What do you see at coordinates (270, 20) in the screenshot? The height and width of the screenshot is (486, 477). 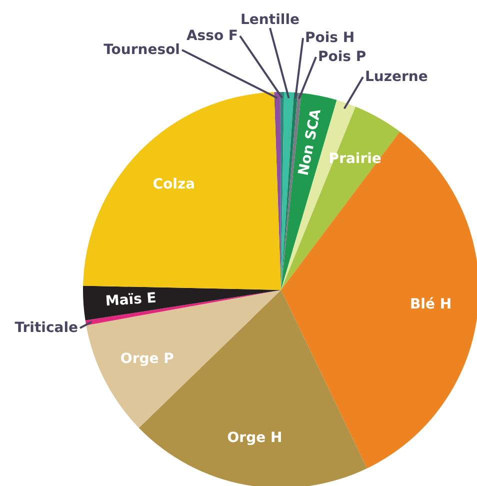 I see `slice-label: Lentille` at bounding box center [270, 20].